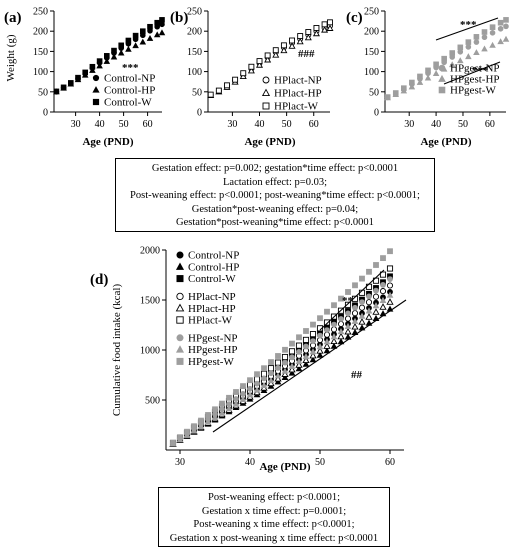 This screenshot has height=550, width=514. I want to click on series-HPgest-HP, so click(281, 369).